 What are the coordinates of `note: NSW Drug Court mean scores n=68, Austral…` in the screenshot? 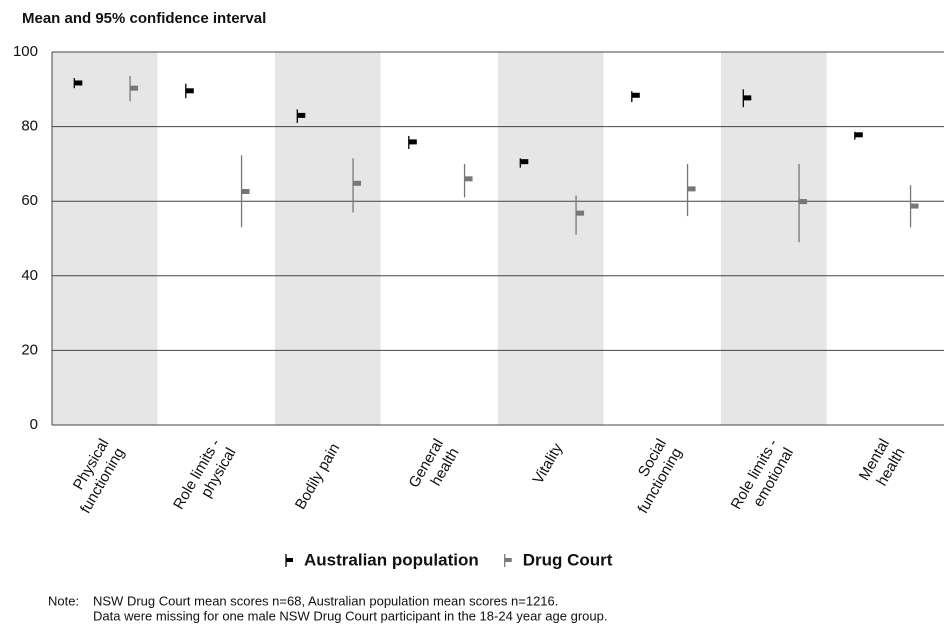 It's located at (325, 600).